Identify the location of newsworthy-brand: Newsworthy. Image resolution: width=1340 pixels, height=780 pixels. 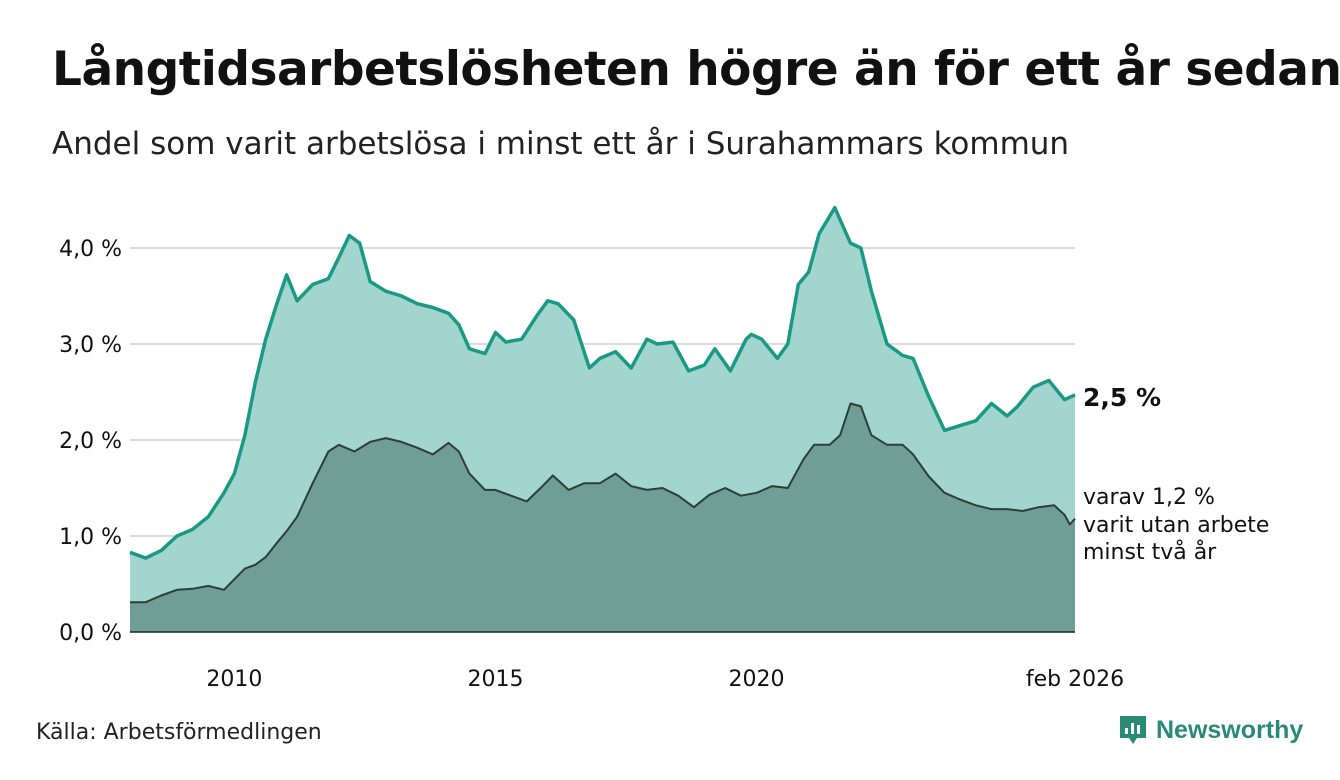
(1210, 730).